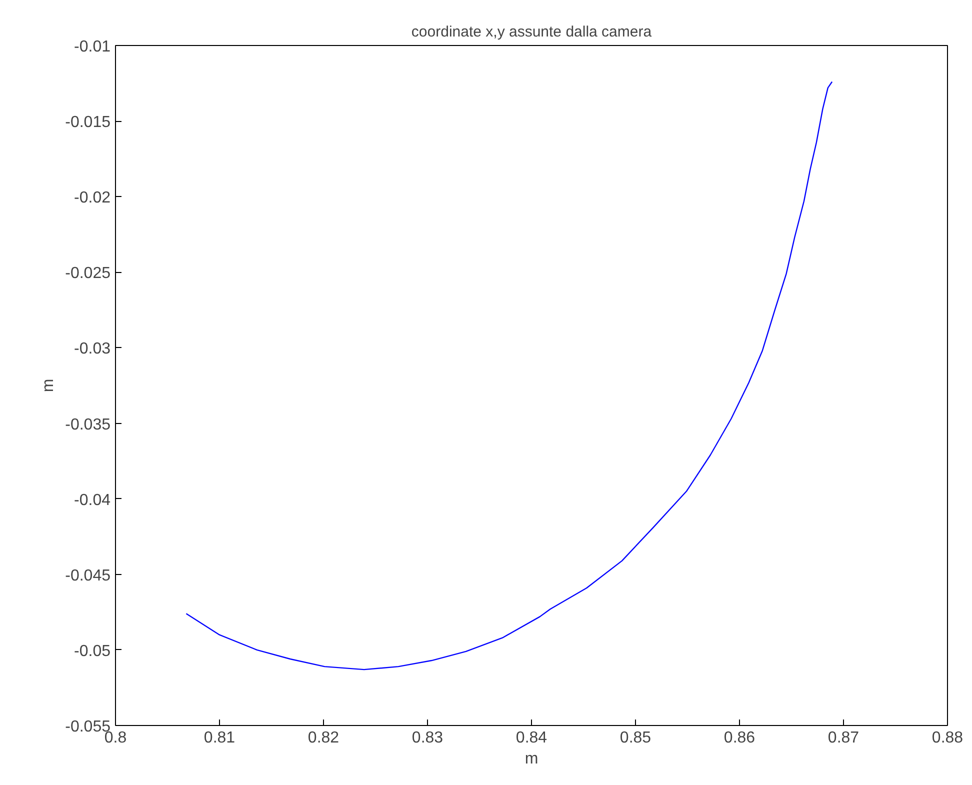 This screenshot has height=785, width=972. I want to click on y-tick-label: -0.03, so click(92, 349).